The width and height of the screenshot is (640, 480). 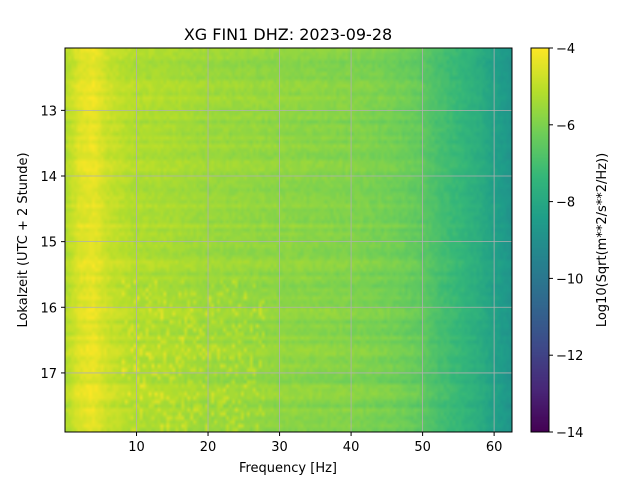 What do you see at coordinates (48, 177) in the screenshot?
I see `y-tick-label: 14` at bounding box center [48, 177].